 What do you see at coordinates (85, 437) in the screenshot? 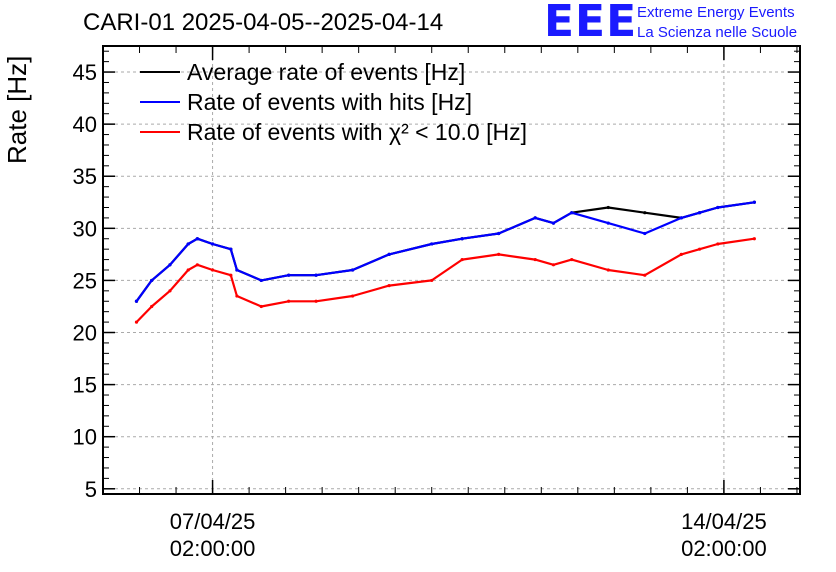
I see `y-tick-label: 10` at bounding box center [85, 437].